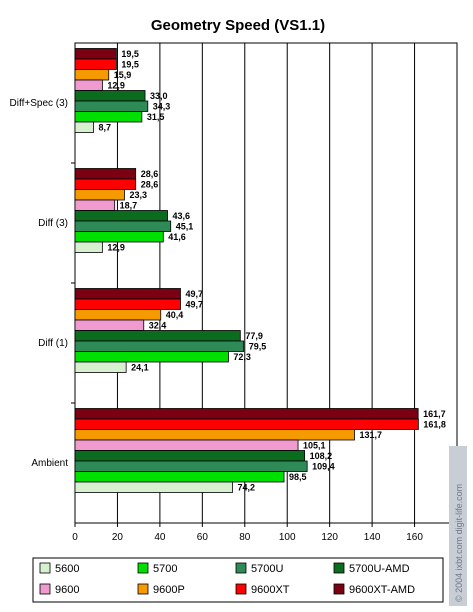  Describe the element at coordinates (49, 463) in the screenshot. I see `category-label: Ambient` at that location.